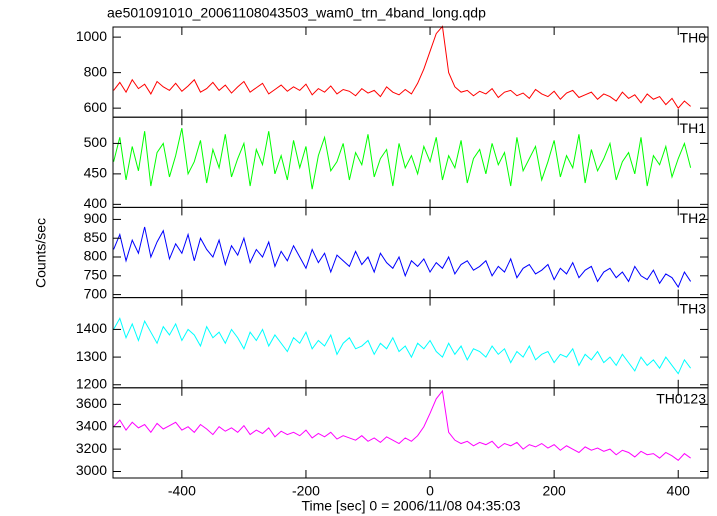 This screenshot has width=717, height=516. Describe the element at coordinates (306, 491) in the screenshot. I see `x-tick-label: -200` at that location.